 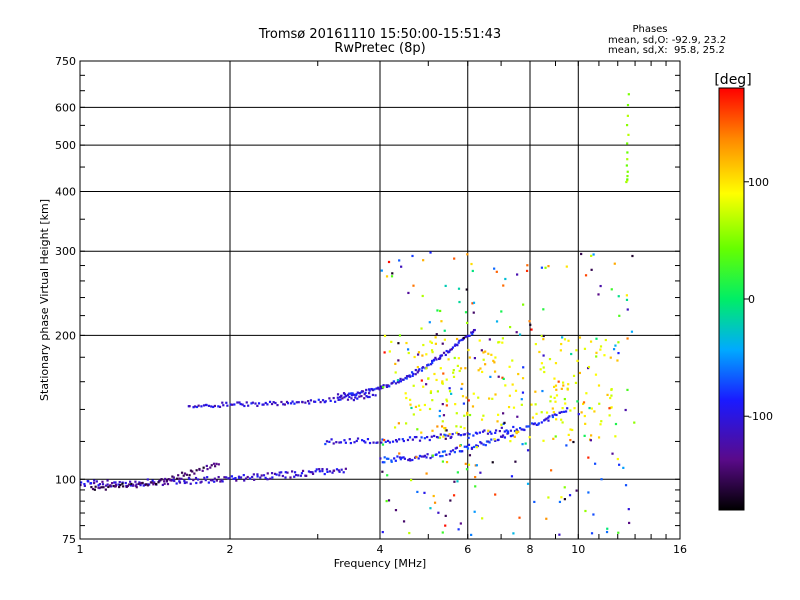 What do you see at coordinates (80, 549) in the screenshot?
I see `x-tick-label: 1` at bounding box center [80, 549].